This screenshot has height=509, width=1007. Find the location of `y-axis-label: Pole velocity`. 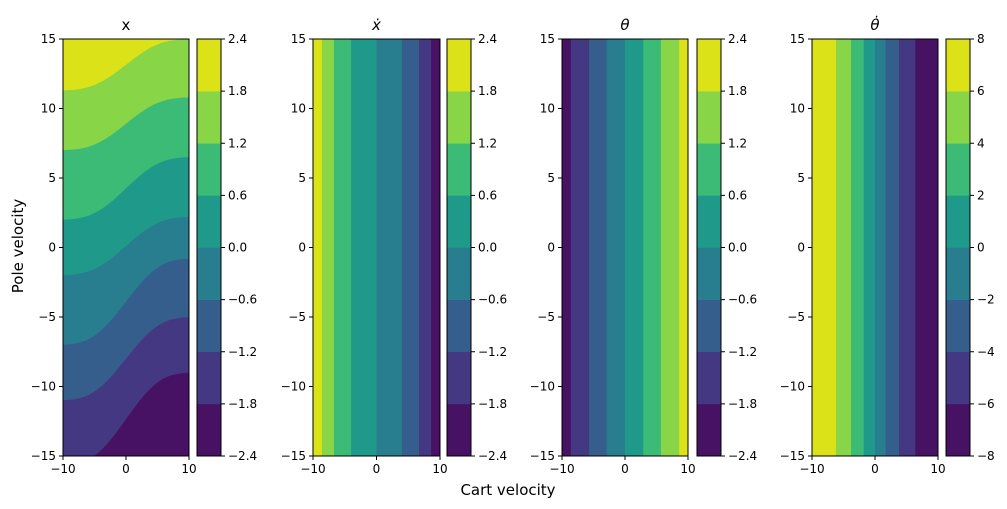

y-axis-label: Pole velocity is located at coordinates (18, 246).